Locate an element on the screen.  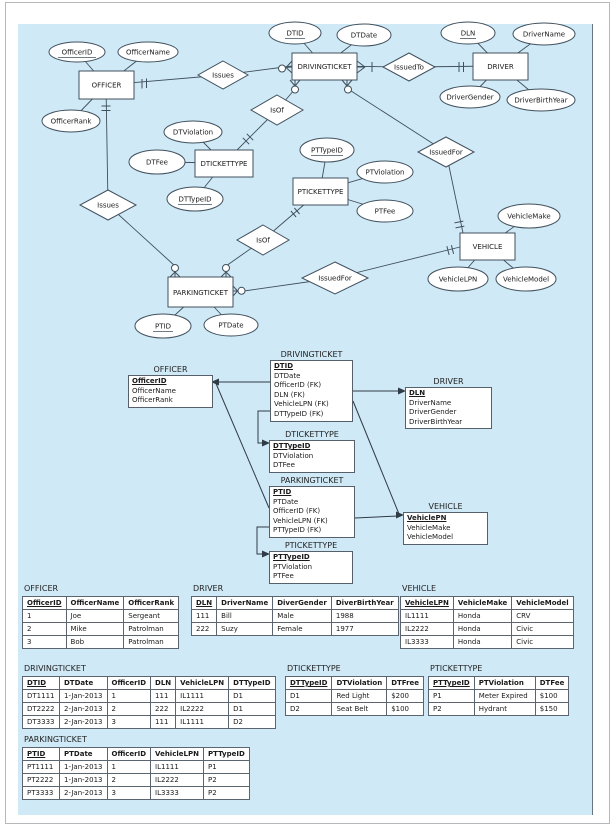
schema-field: DriverBirthYear is located at coordinates (436, 421).